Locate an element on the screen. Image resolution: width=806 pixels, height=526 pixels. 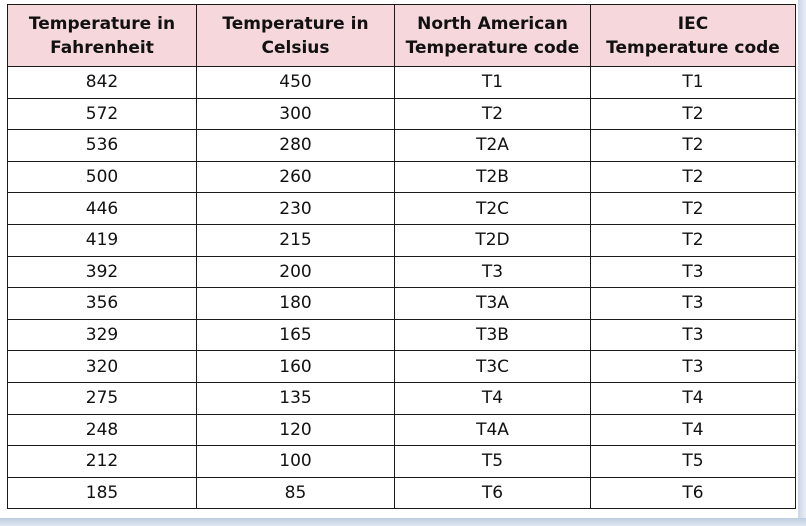
north-american-code-cell: T3A is located at coordinates (492, 303).